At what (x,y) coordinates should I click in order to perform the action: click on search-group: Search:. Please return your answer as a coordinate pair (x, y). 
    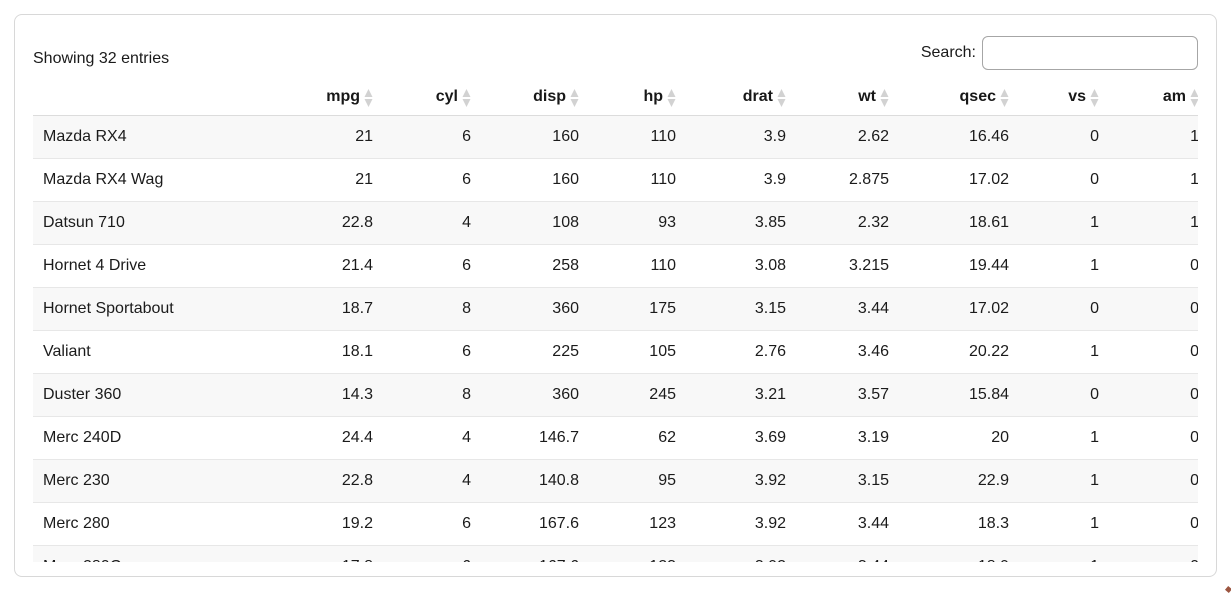
    Looking at the image, I should click on (1059, 53).